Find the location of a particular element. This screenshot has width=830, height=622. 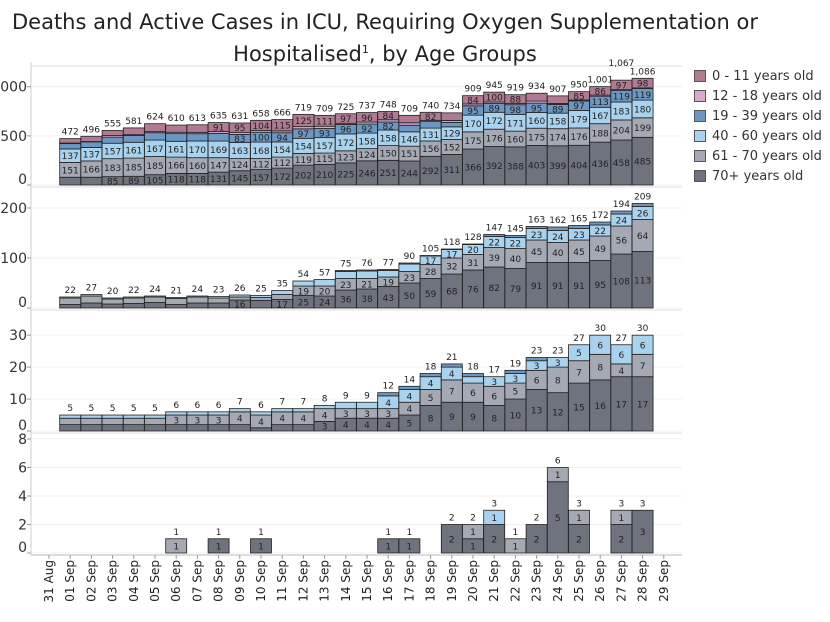

total-label: 5 is located at coordinates (155, 409).